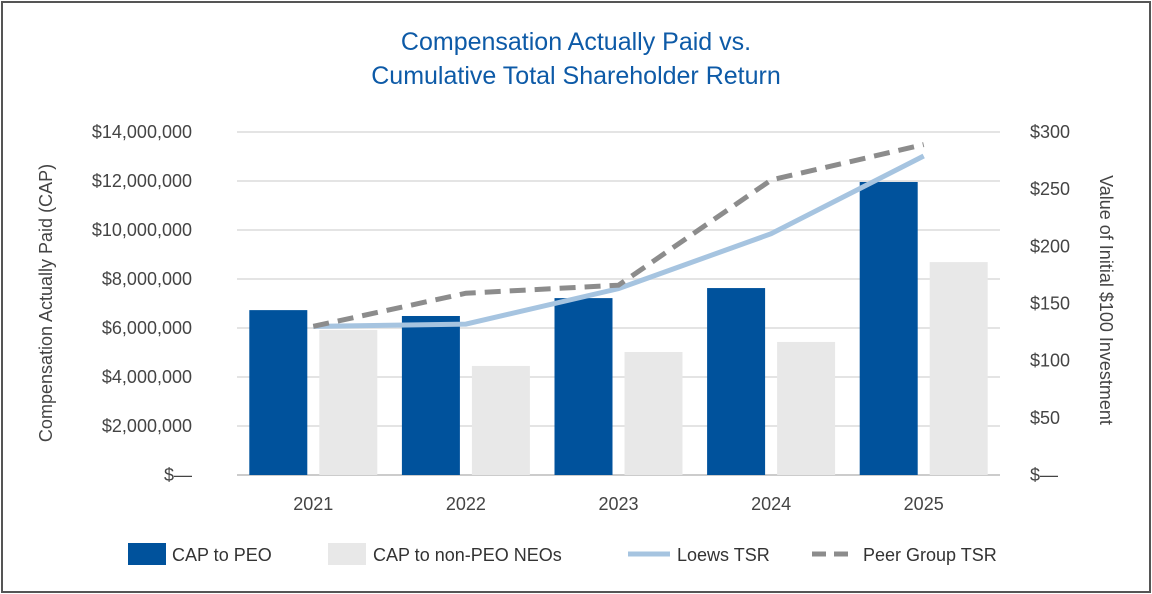 This screenshot has height=594, width=1152. Describe the element at coordinates (147, 426) in the screenshot. I see `y-tick-label: $2,000,000` at that location.